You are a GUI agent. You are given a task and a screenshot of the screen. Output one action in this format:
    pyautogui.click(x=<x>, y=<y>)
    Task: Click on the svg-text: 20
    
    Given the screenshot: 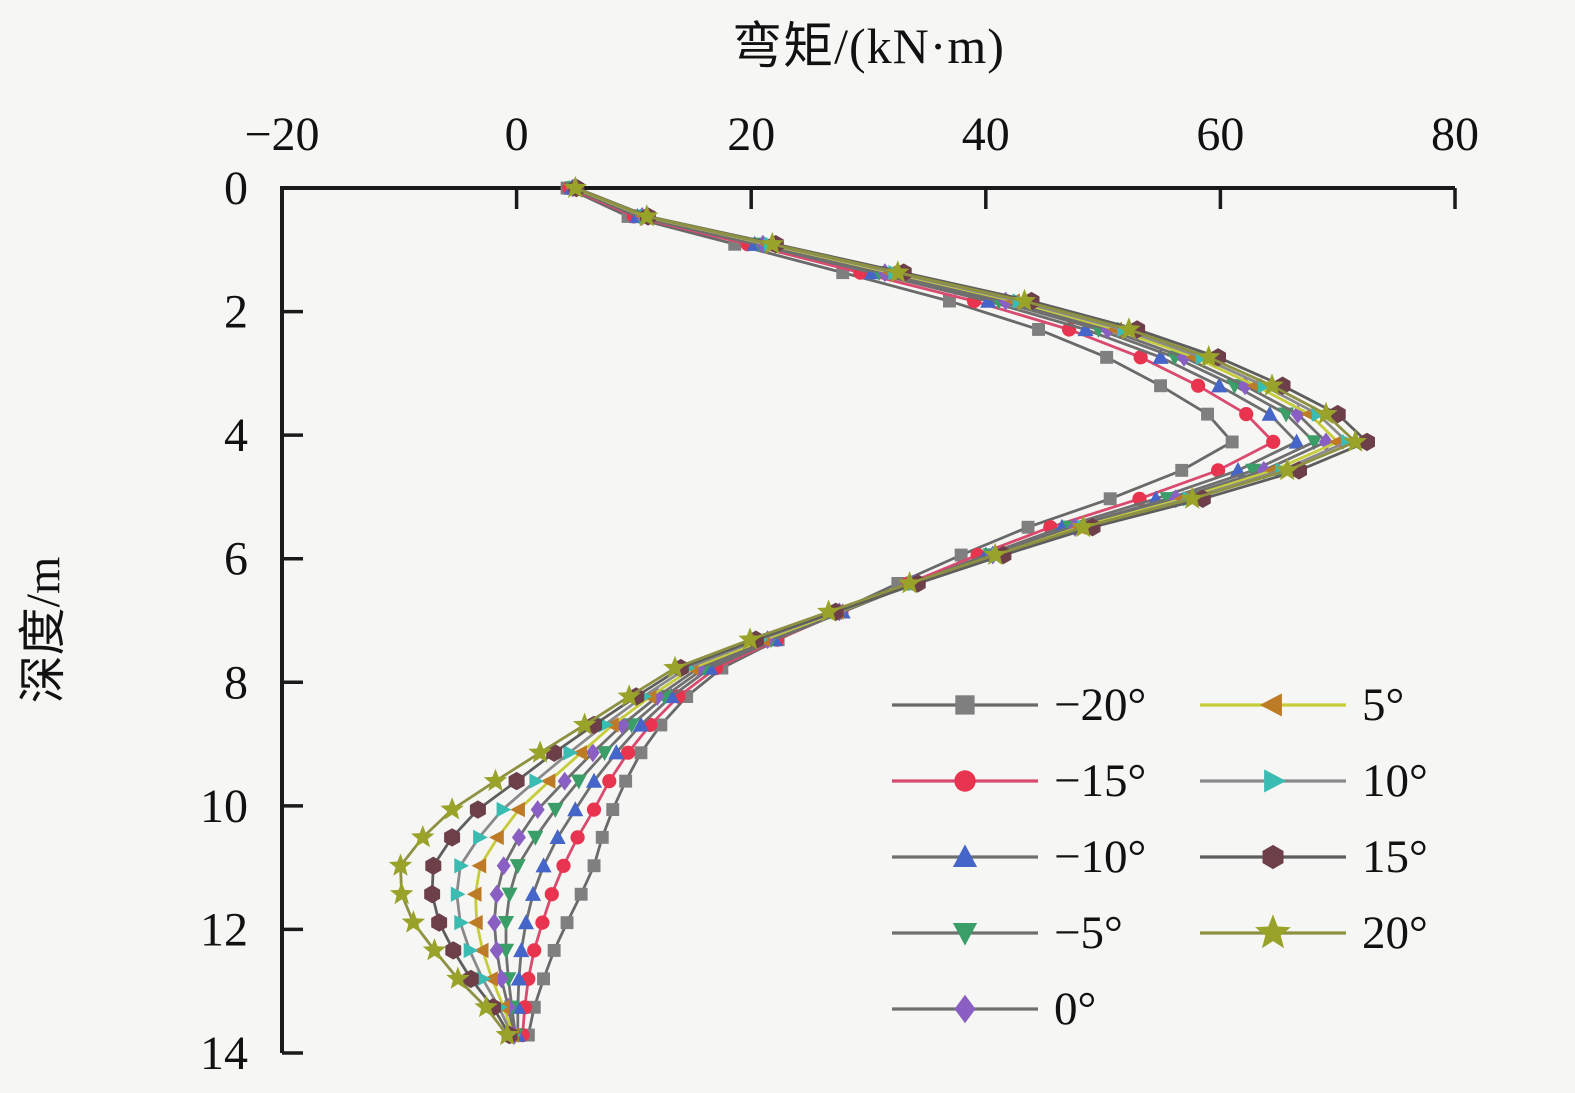 What is the action you would take?
    pyautogui.click(x=751, y=134)
    